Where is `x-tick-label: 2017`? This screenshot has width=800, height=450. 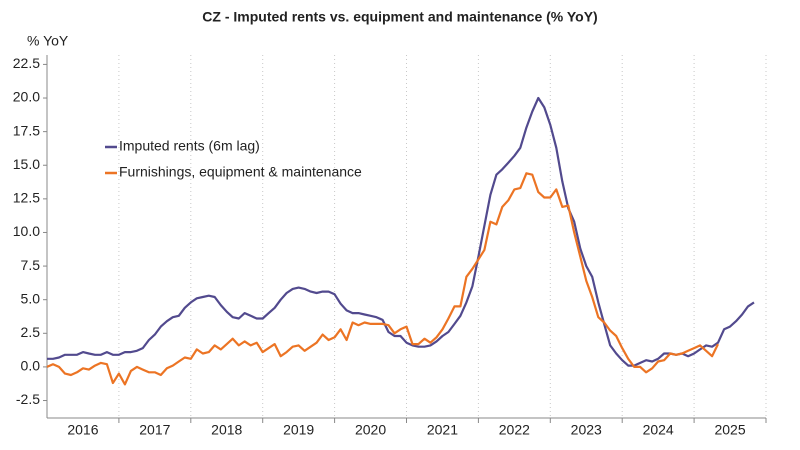 x-tick-label: 2017 is located at coordinates (154, 430).